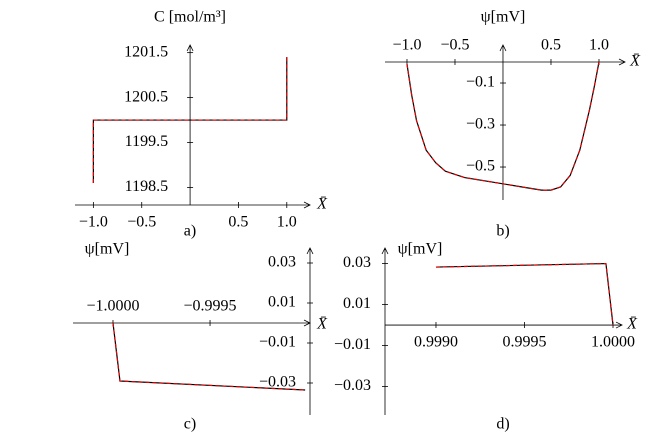 The width and height of the screenshot is (657, 442). What do you see at coordinates (480, 124) in the screenshot?
I see `y-tick-label: −0.3` at bounding box center [480, 124].